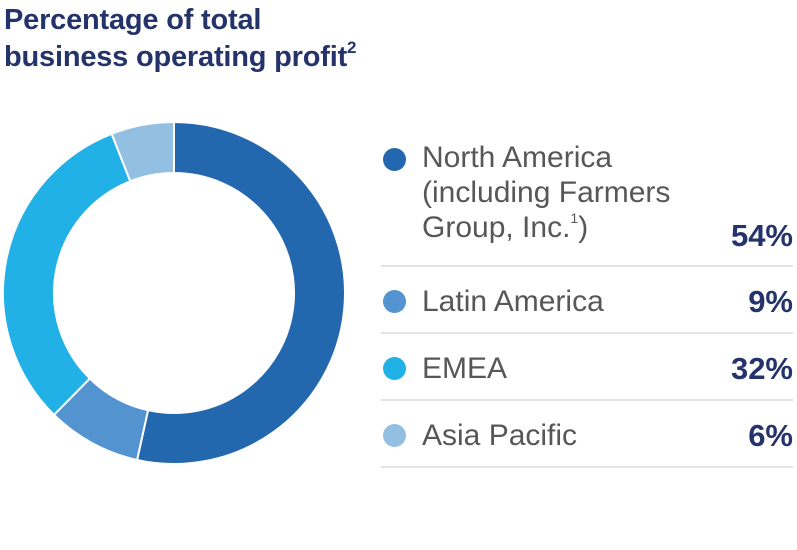 The image size is (797, 550). I want to click on legend-label-latin-america: Latin America, so click(513, 301).